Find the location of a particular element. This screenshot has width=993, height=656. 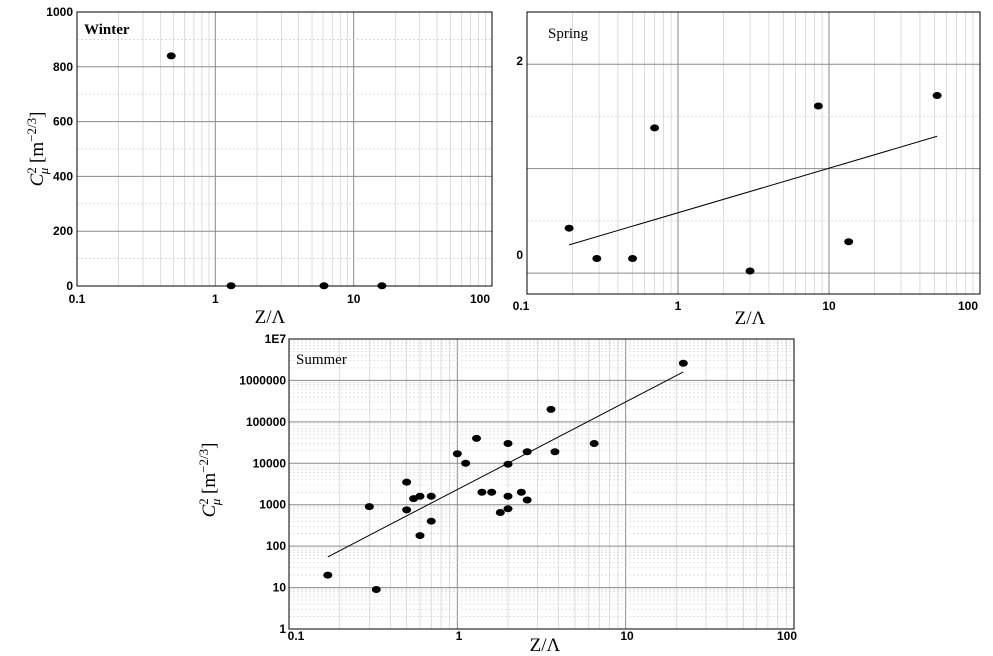

winter-y-tick-labels: 0 200 400 600 800 1000 is located at coordinates (59, 149).